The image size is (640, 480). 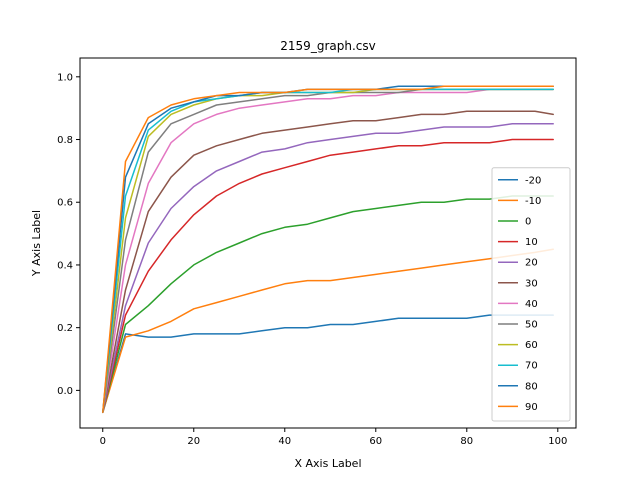 I want to click on x-tick-label: 40, so click(x=284, y=441).